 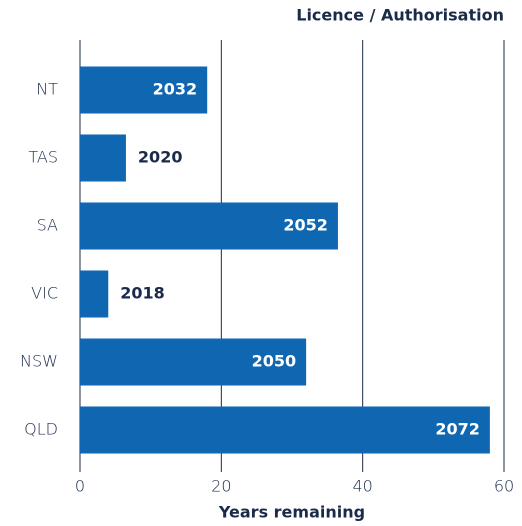 What do you see at coordinates (142, 293) in the screenshot?
I see `bar-label: 2018` at bounding box center [142, 293].